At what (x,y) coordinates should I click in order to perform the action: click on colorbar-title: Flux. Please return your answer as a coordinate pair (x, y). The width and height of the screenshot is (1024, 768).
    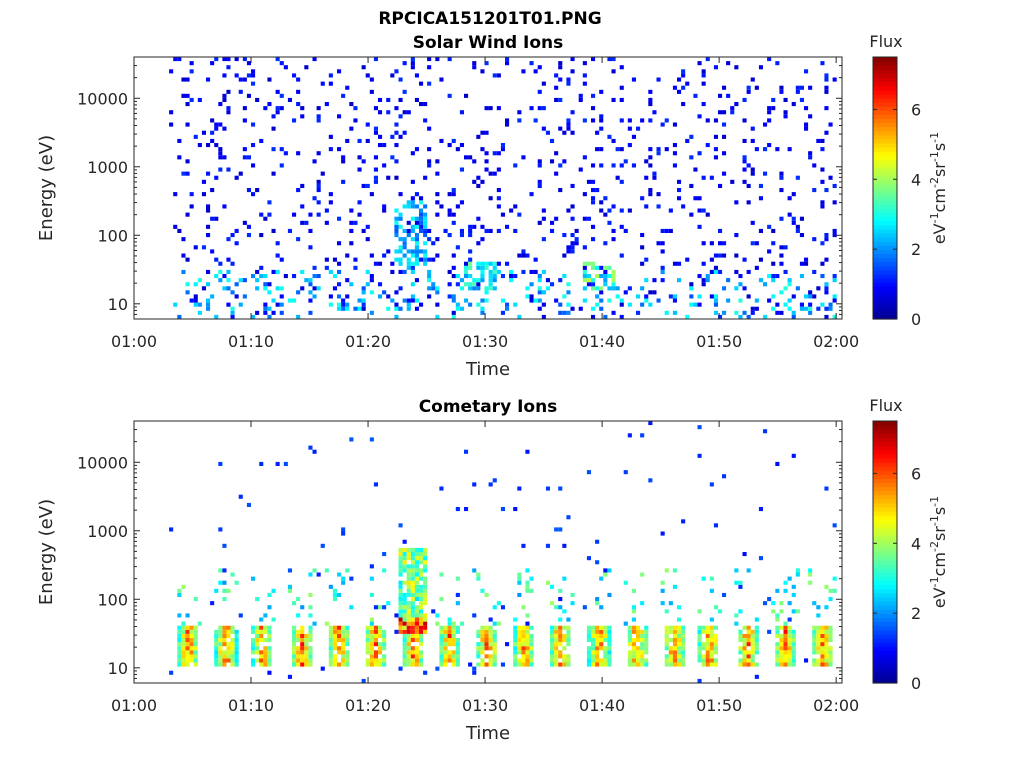
    Looking at the image, I should click on (885, 405).